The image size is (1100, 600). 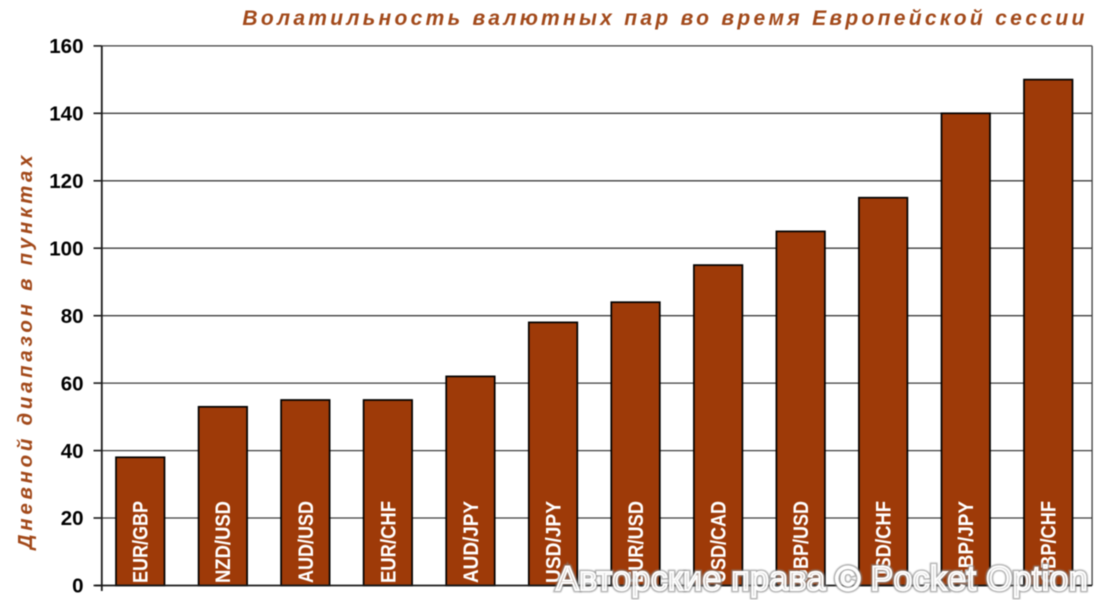 What do you see at coordinates (72, 316) in the screenshot?
I see `svg-text: 80` at bounding box center [72, 316].